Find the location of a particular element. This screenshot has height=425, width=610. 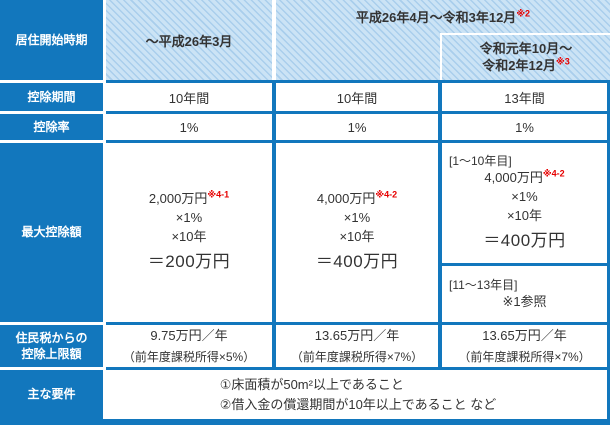

table-bottom-bar is located at coordinates (305, 422).